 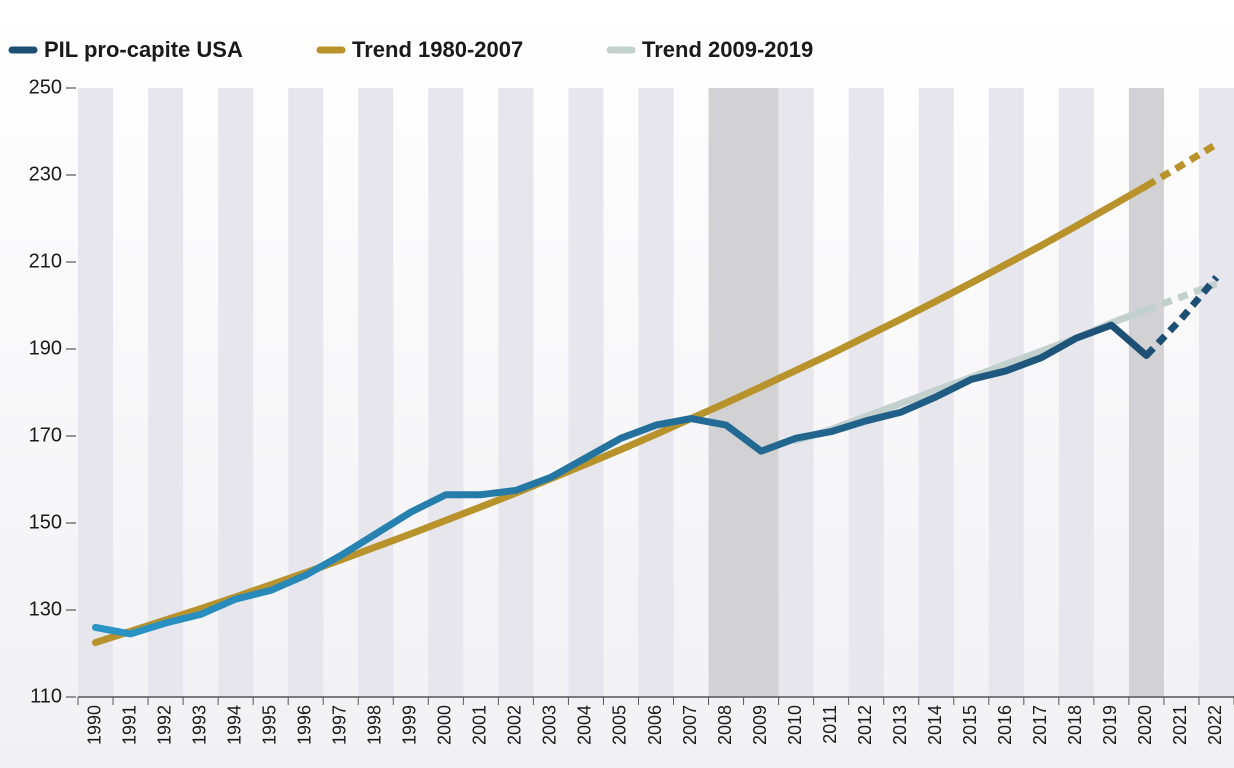 I want to click on x-tick-label: 2021, so click(x=1180, y=725).